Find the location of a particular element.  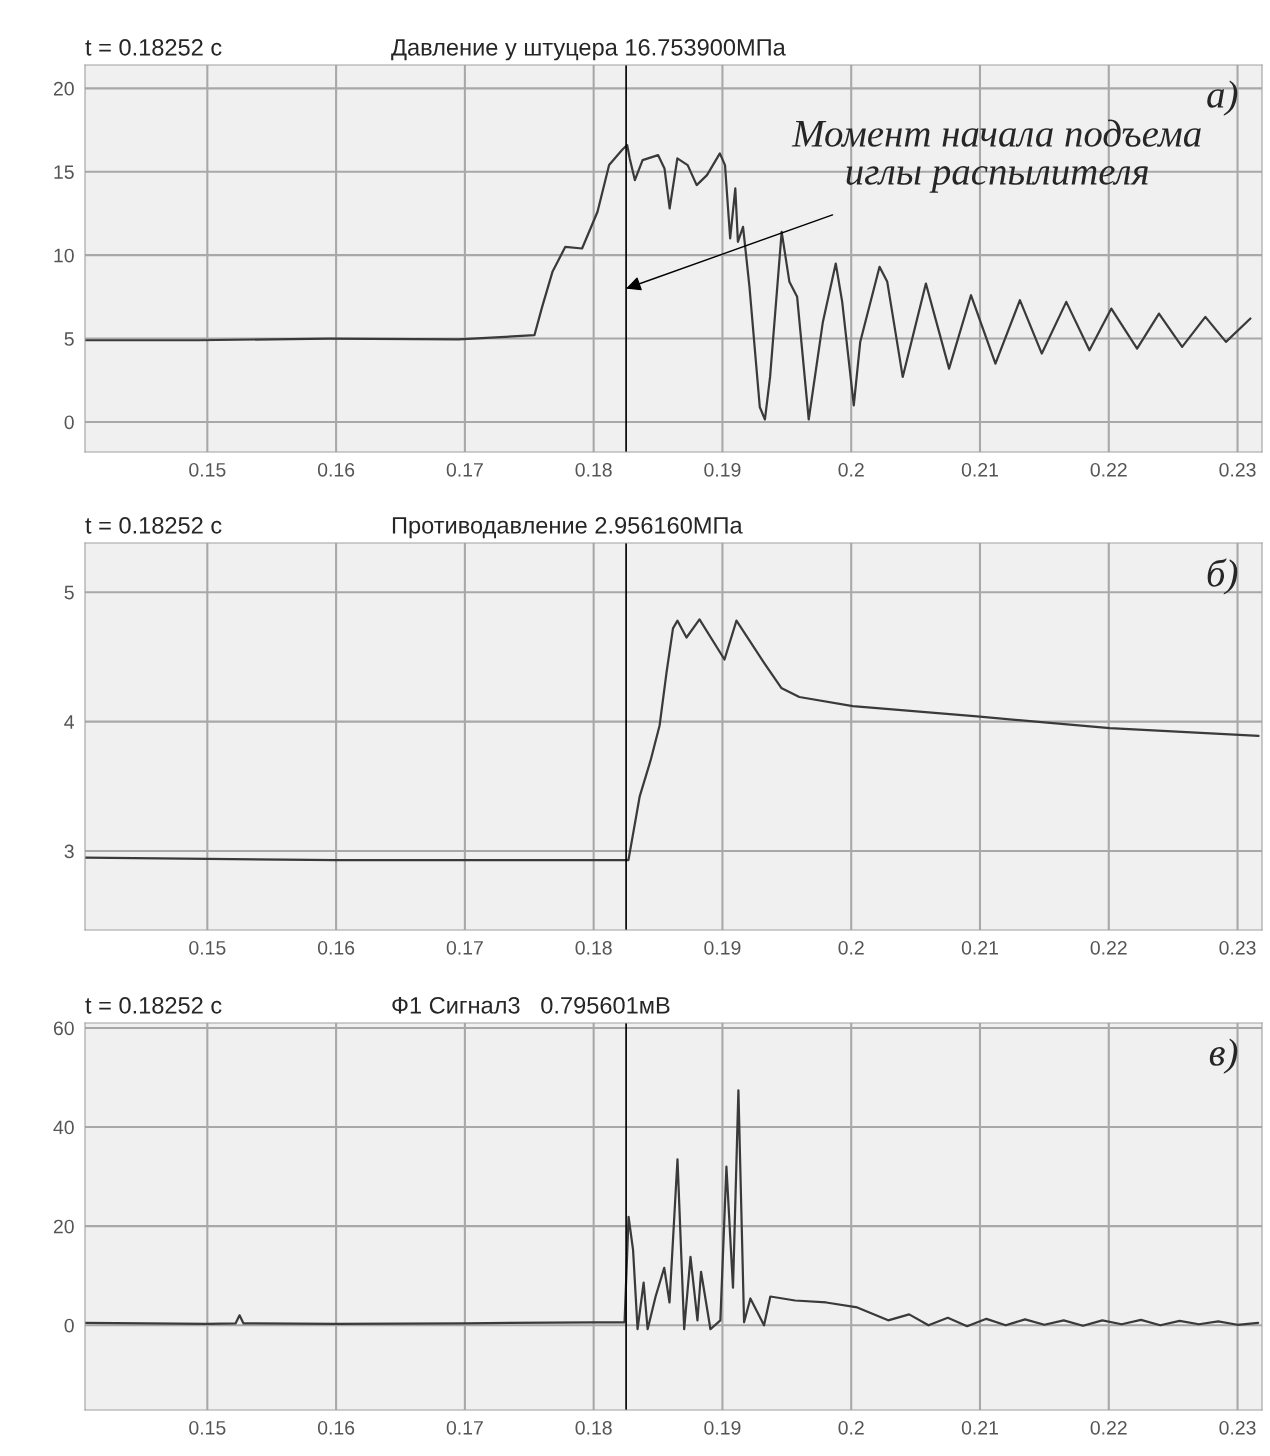

y-tick-label: 4 is located at coordinates (69, 722).